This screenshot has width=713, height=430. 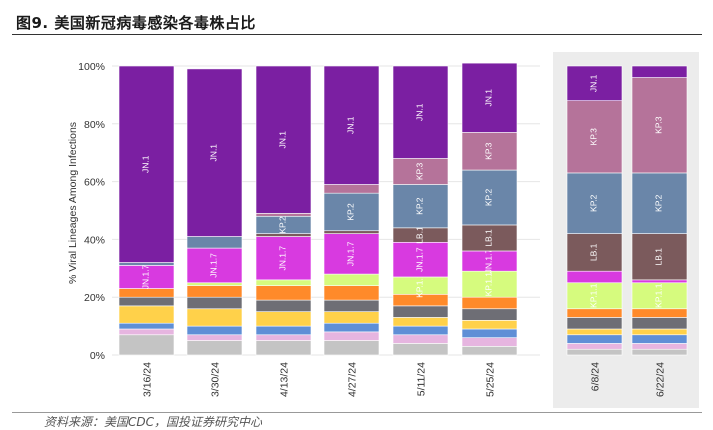 I want to click on footer-divider, so click(x=357, y=412).